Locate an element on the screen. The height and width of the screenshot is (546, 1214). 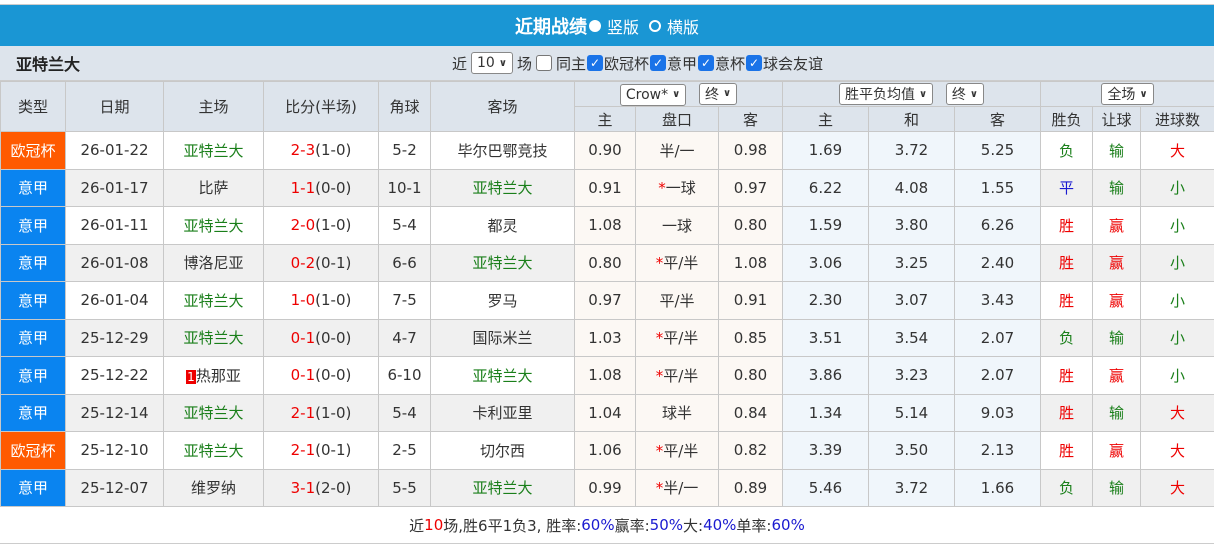
home-team-cell: 1热那亚 is located at coordinates (213, 375).